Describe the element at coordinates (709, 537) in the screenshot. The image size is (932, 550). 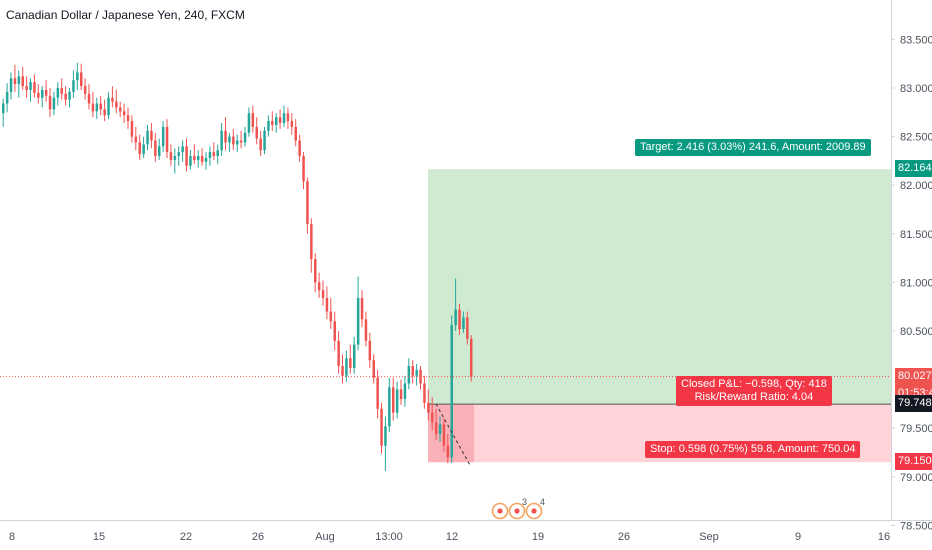
I see `x-tick-label: Sep` at that location.